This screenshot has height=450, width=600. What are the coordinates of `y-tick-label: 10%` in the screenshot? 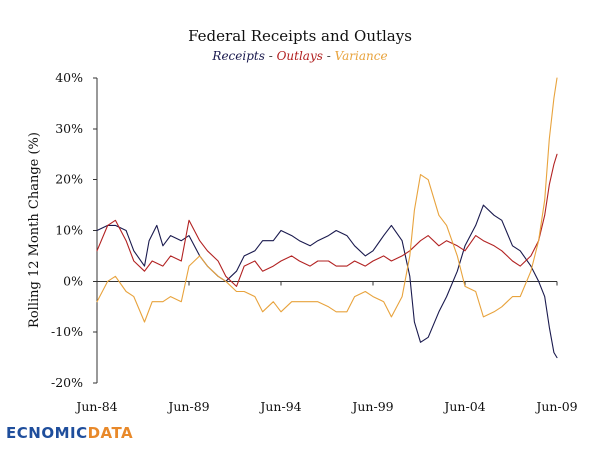 It's located at (69, 230).